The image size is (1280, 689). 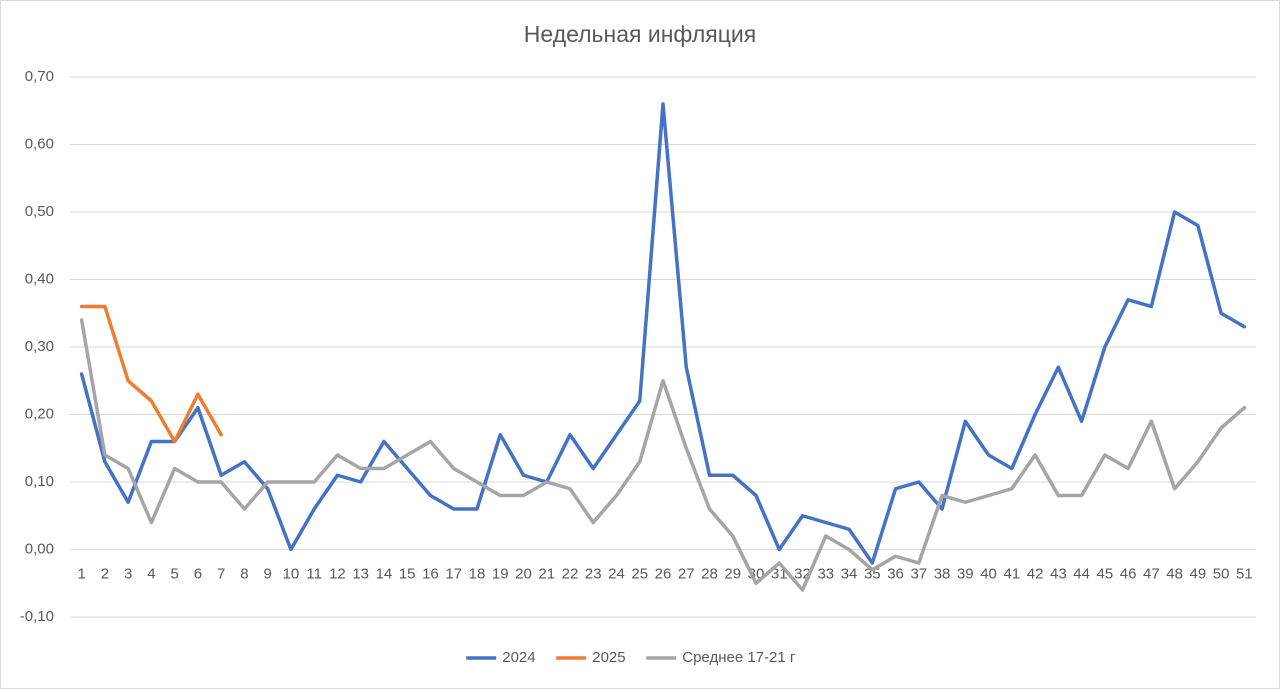 What do you see at coordinates (81, 573) in the screenshot?
I see `x-tick-label: 1` at bounding box center [81, 573].